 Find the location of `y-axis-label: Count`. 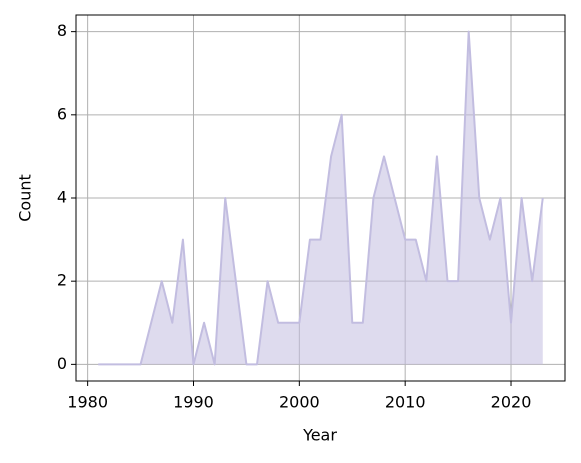

y-axis-label: Count is located at coordinates (25, 198).